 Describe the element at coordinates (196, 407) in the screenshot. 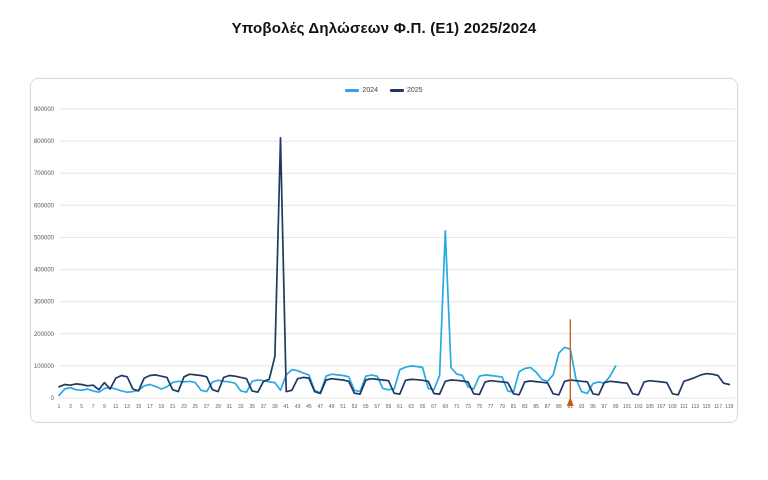

I see `svg-text: 25` at that location.